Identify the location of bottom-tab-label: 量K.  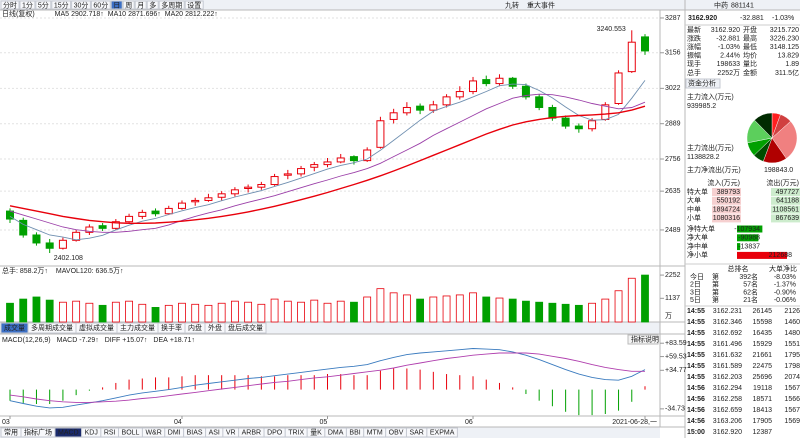
(316, 432).